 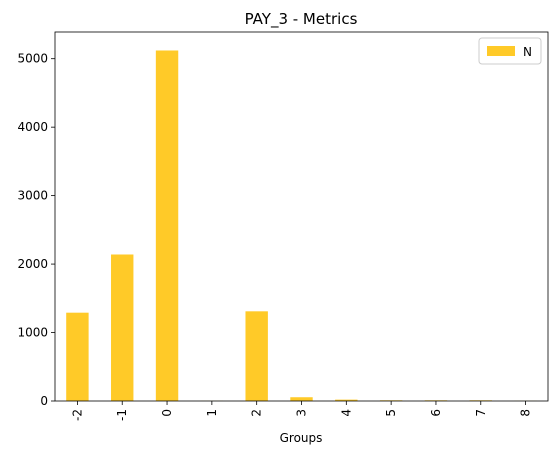 I want to click on y-tick-label: 5000, so click(x=32, y=59).